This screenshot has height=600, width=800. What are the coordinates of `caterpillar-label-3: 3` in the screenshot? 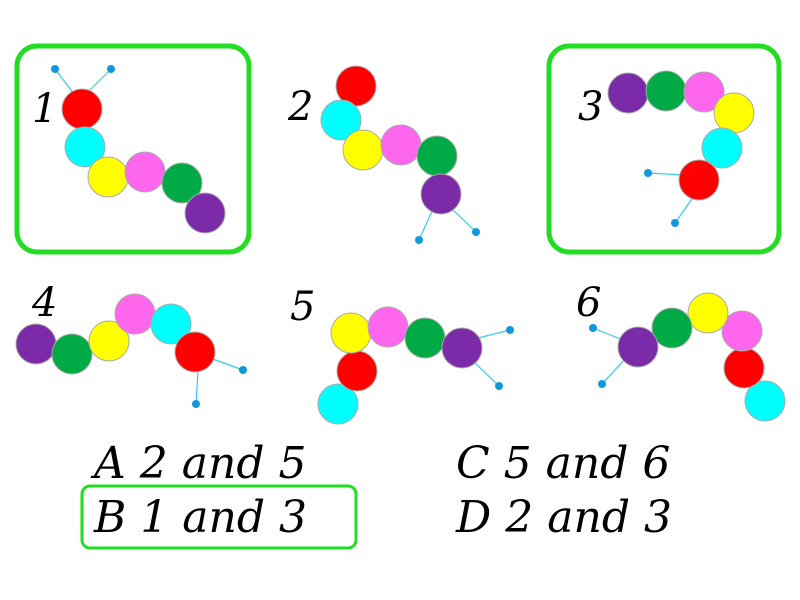 It's located at (590, 107).